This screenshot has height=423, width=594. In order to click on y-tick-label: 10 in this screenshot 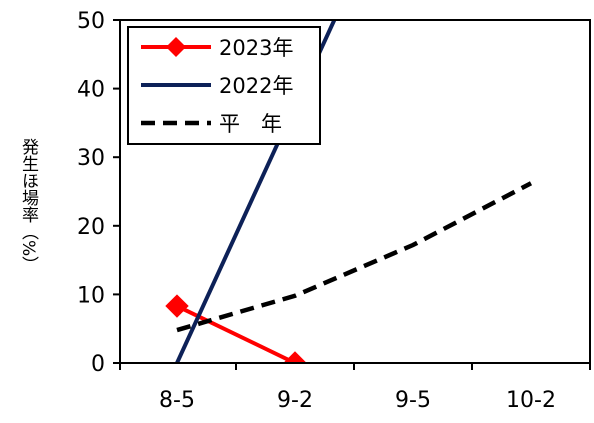, I will do `click(91, 295)`.